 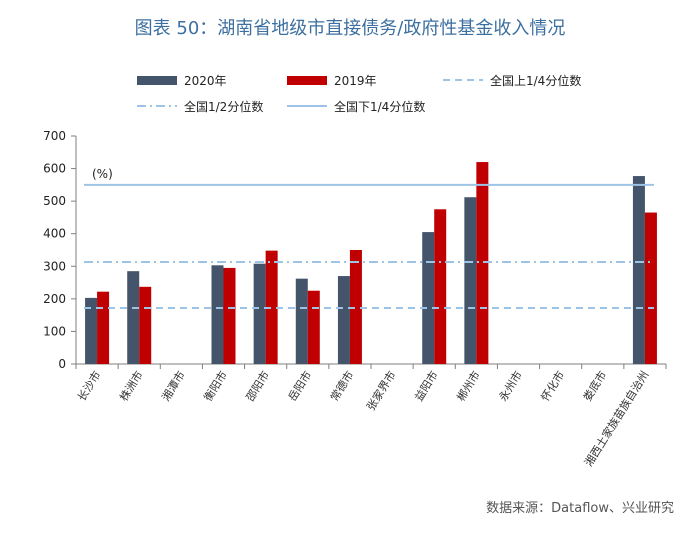 What do you see at coordinates (102, 174) in the screenshot?
I see `unit-label: (%)` at bounding box center [102, 174].